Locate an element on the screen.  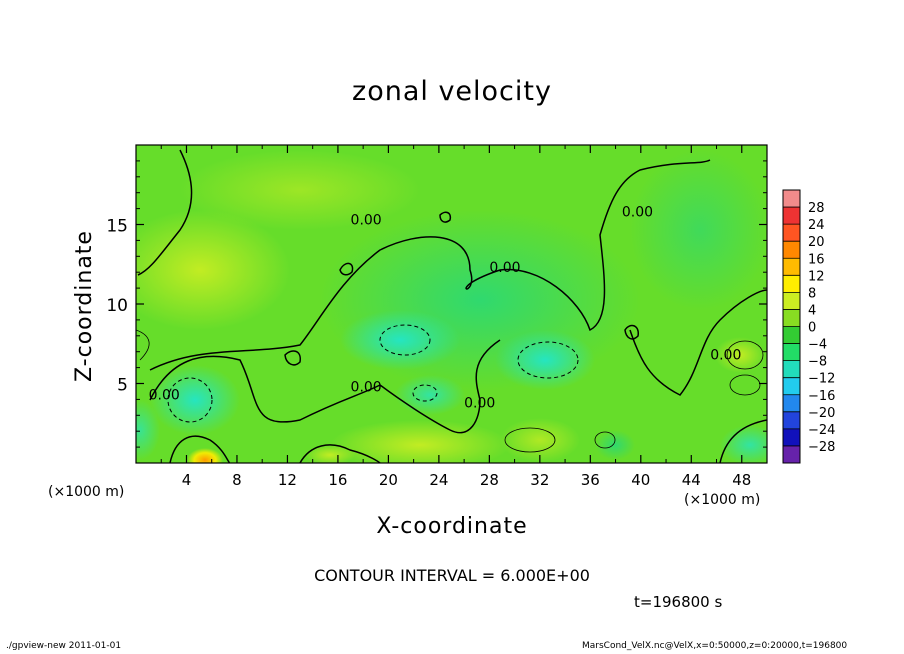
colorbar-label: −16 is located at coordinates (821, 396).